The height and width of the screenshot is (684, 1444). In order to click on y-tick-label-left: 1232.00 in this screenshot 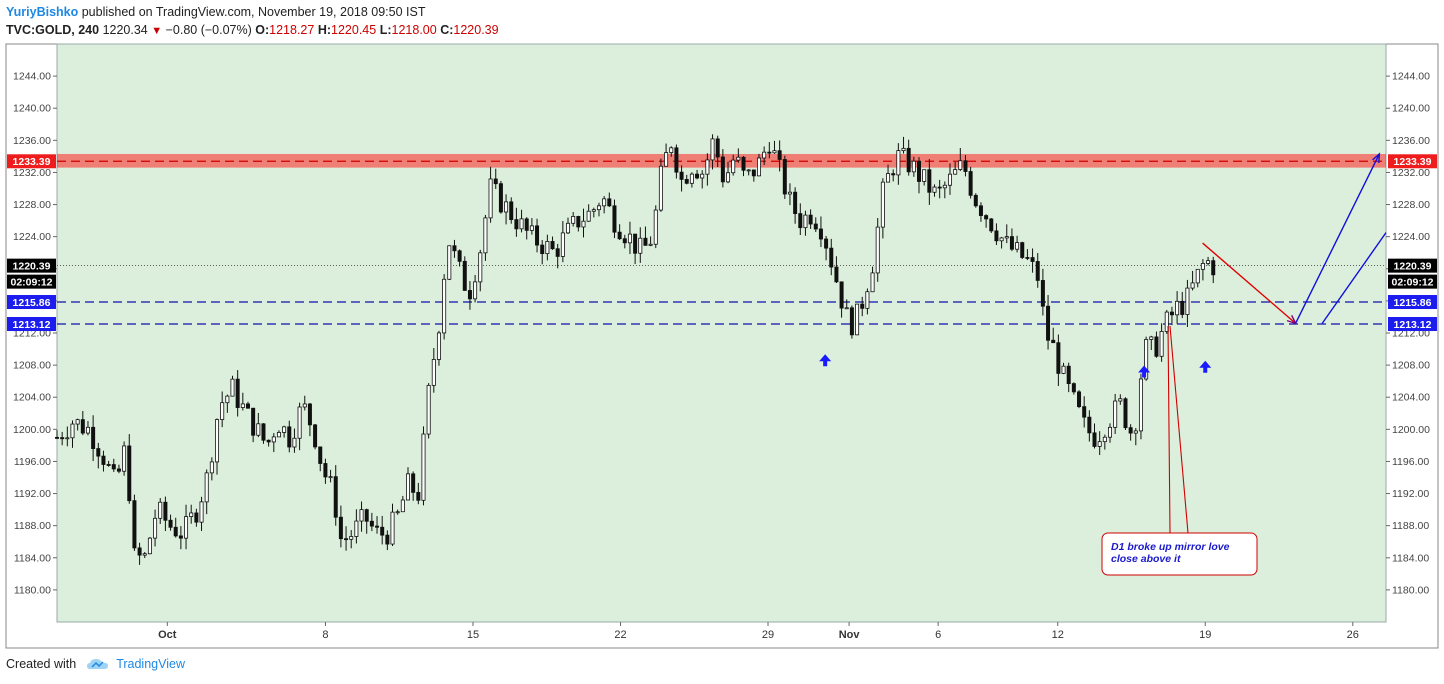, I will do `click(32, 173)`.